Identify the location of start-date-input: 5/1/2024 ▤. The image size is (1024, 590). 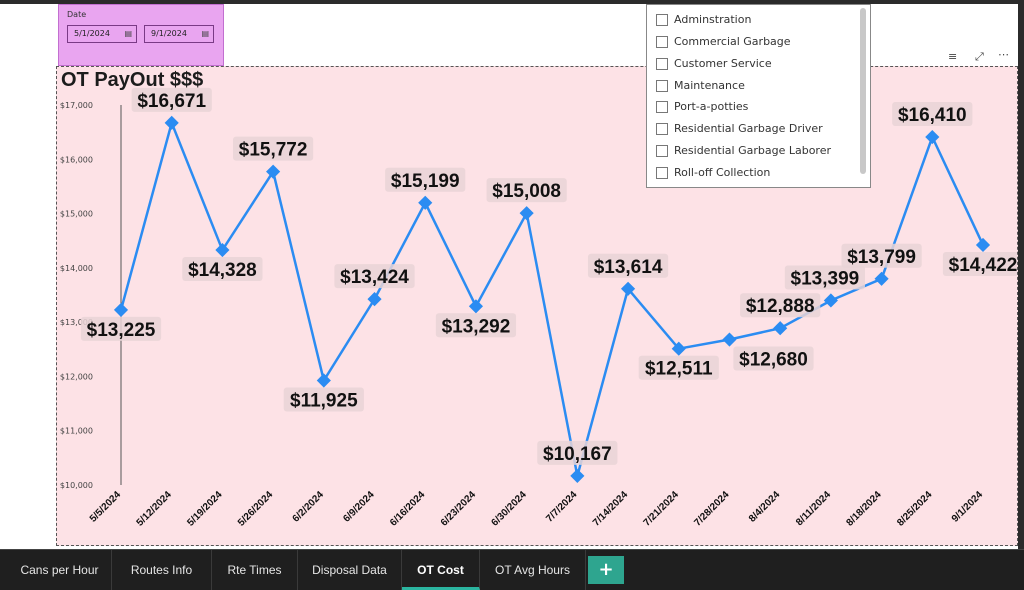
(102, 34).